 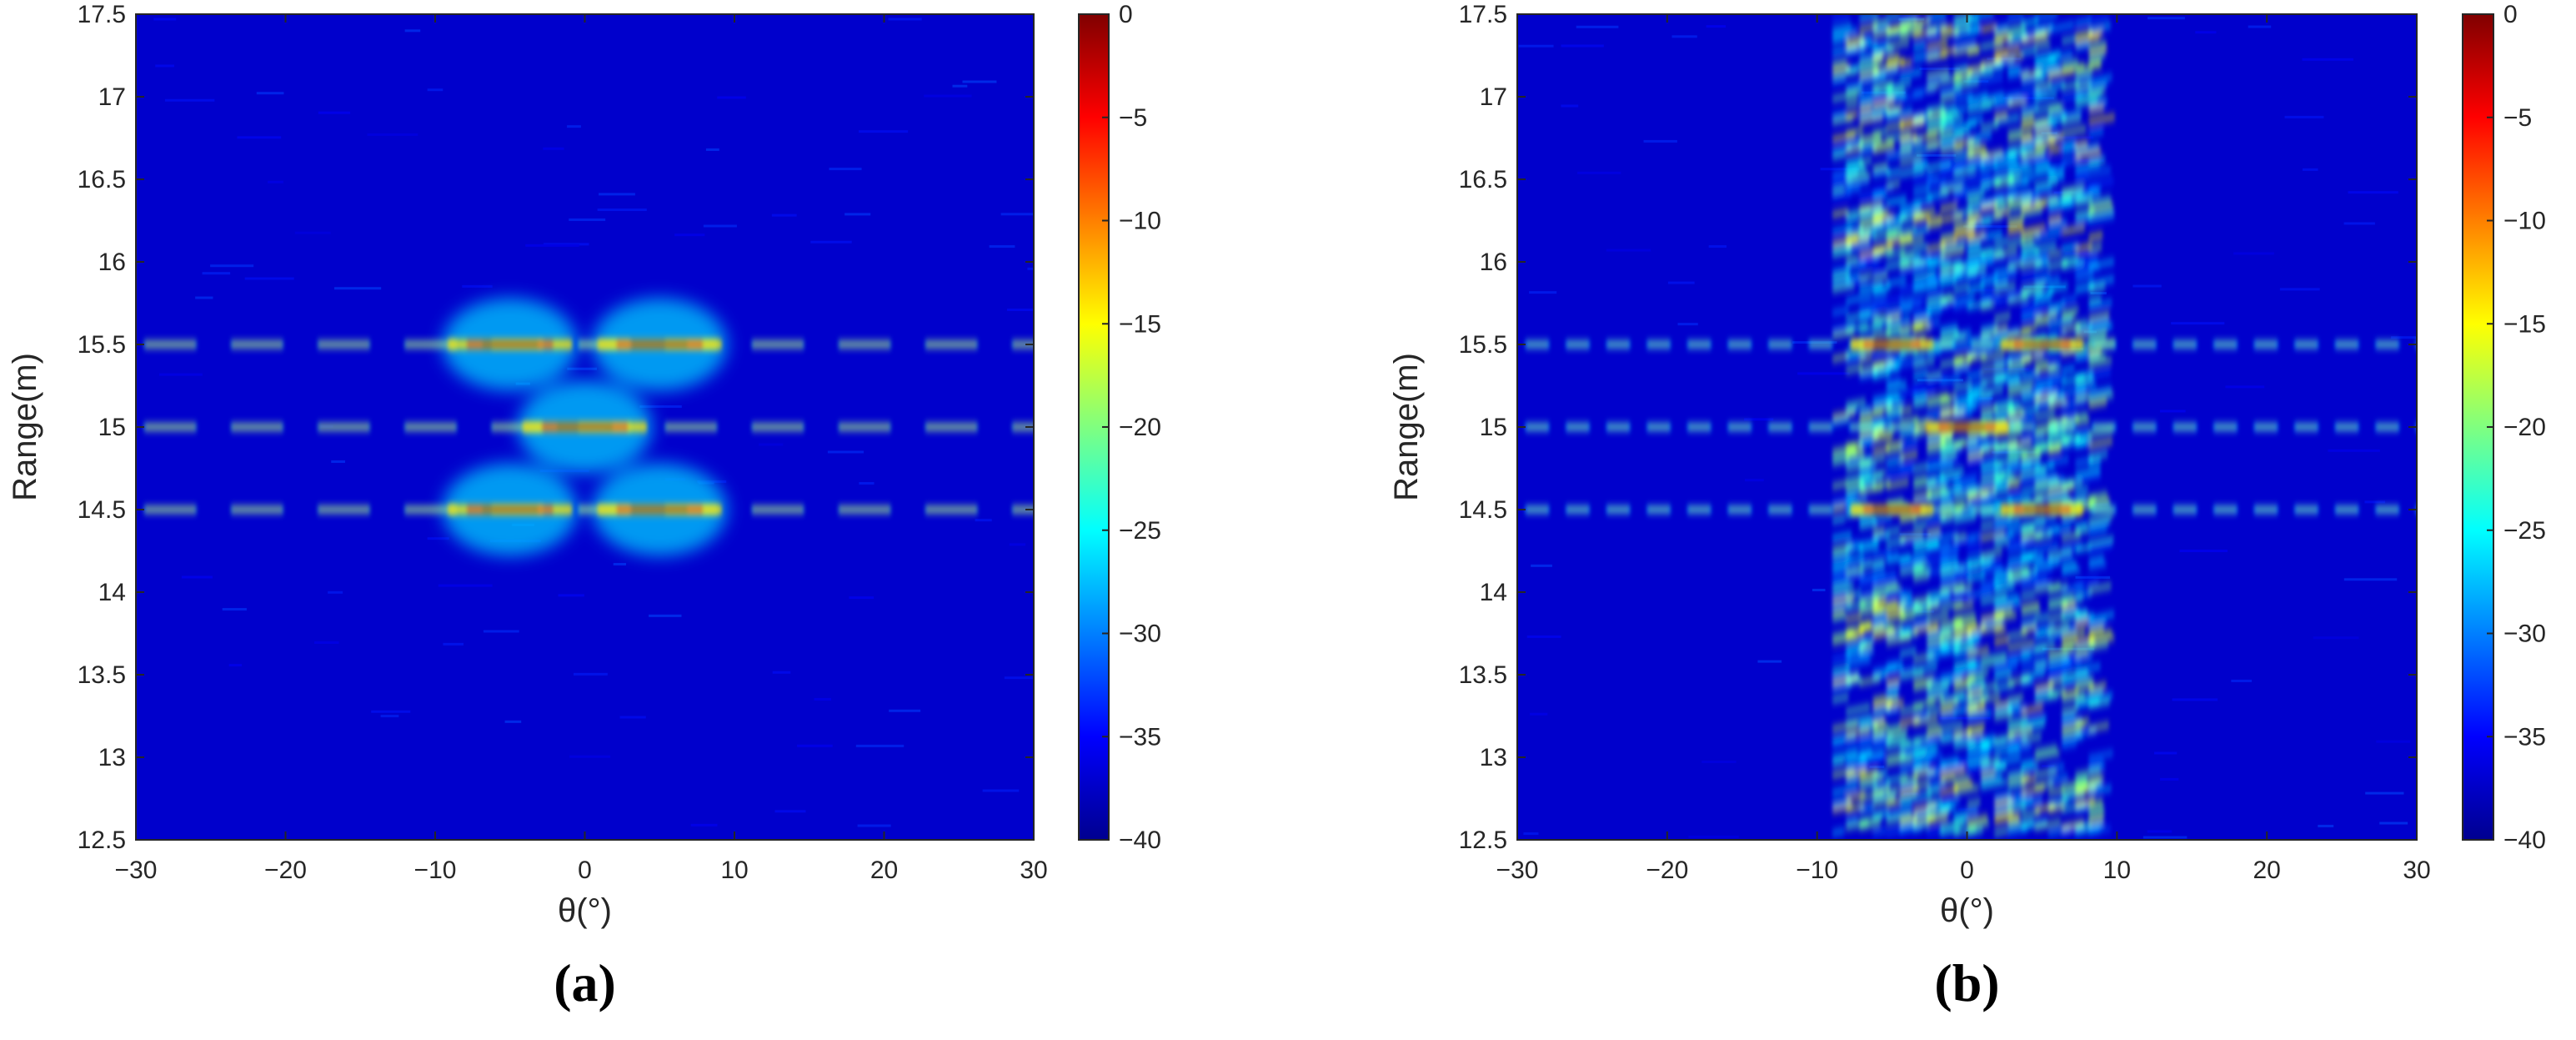 What do you see at coordinates (1817, 870) in the screenshot?
I see `x-tick-label: −10` at bounding box center [1817, 870].